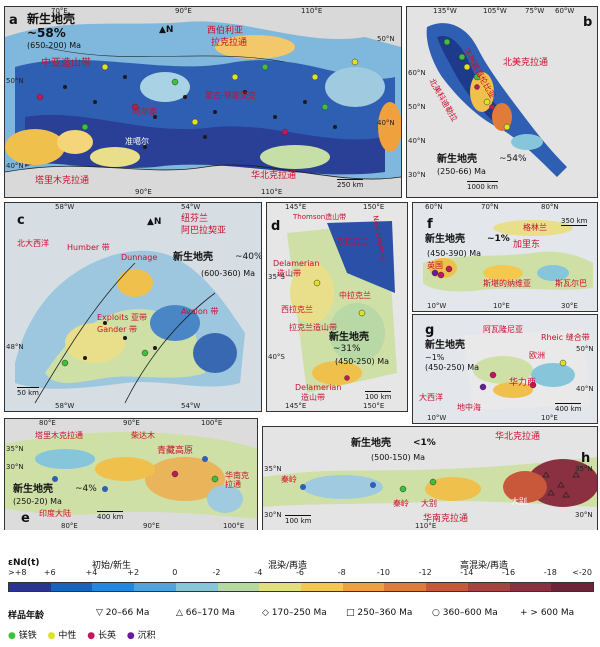 Image resolution: width=600 pixels, height=647 pixels. Describe the element at coordinates (571, 283) in the screenshot. I see `region-label: 斯瓦尔巴` at that location.